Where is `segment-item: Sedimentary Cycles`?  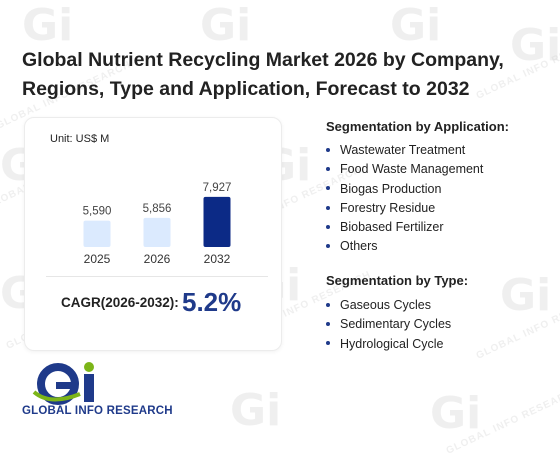
segment-item: Sedimentary Cycles is located at coordinates (386, 324).